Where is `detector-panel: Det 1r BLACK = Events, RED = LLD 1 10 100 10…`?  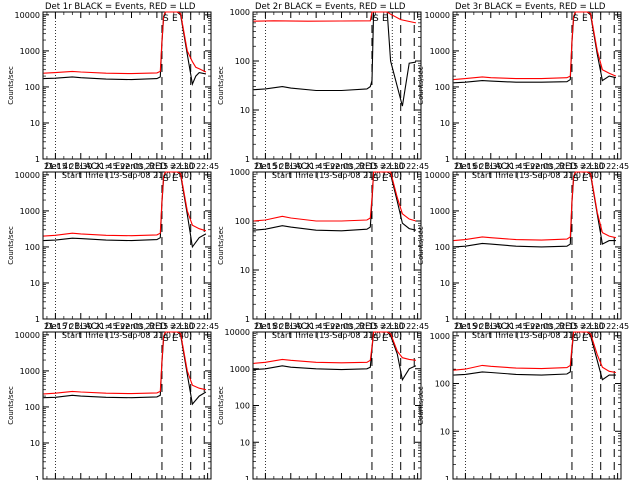
detector-panel: Det 1r BLACK = Events, RED = LLD 1 10 100 10… is located at coordinates (113, 91).